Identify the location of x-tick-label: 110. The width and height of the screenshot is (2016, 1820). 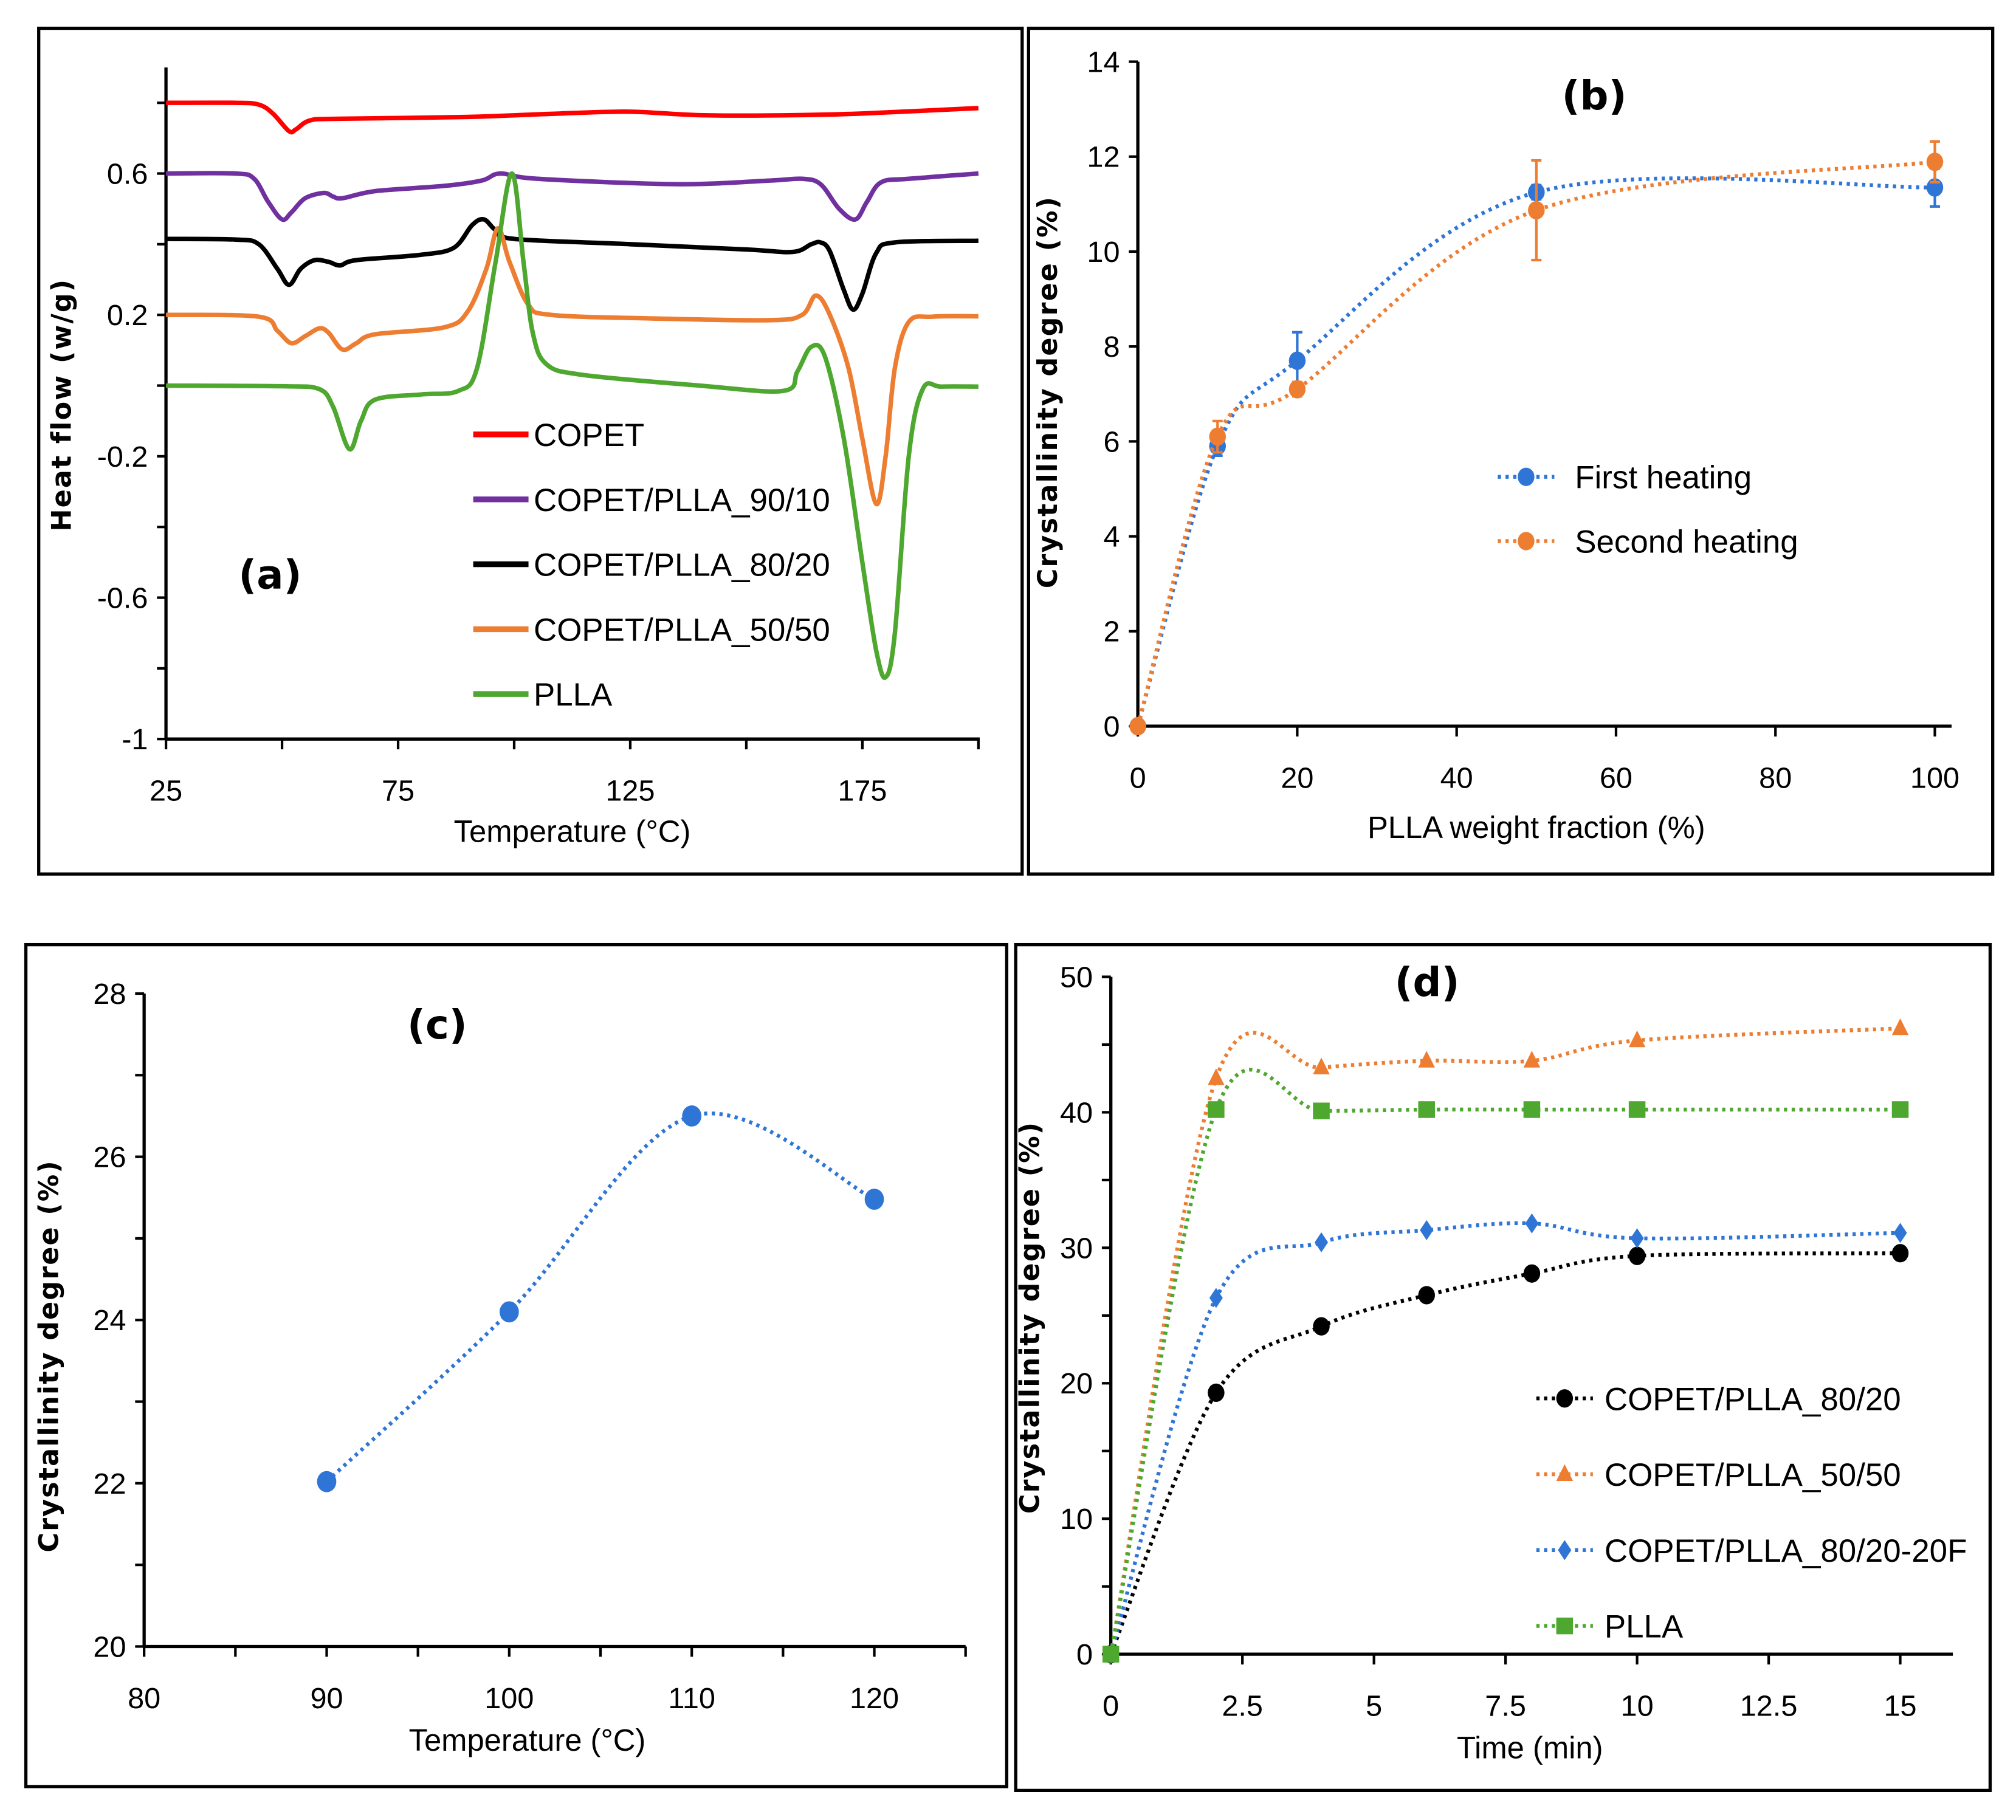
(691, 1698).